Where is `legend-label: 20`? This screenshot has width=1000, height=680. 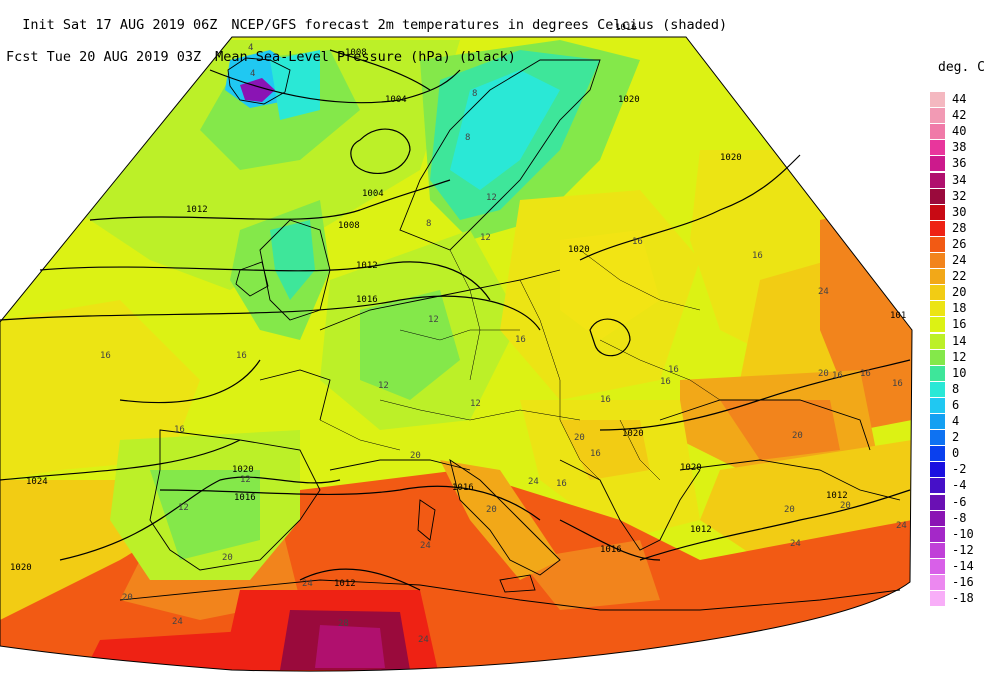 legend-label: 20 is located at coordinates (959, 292).